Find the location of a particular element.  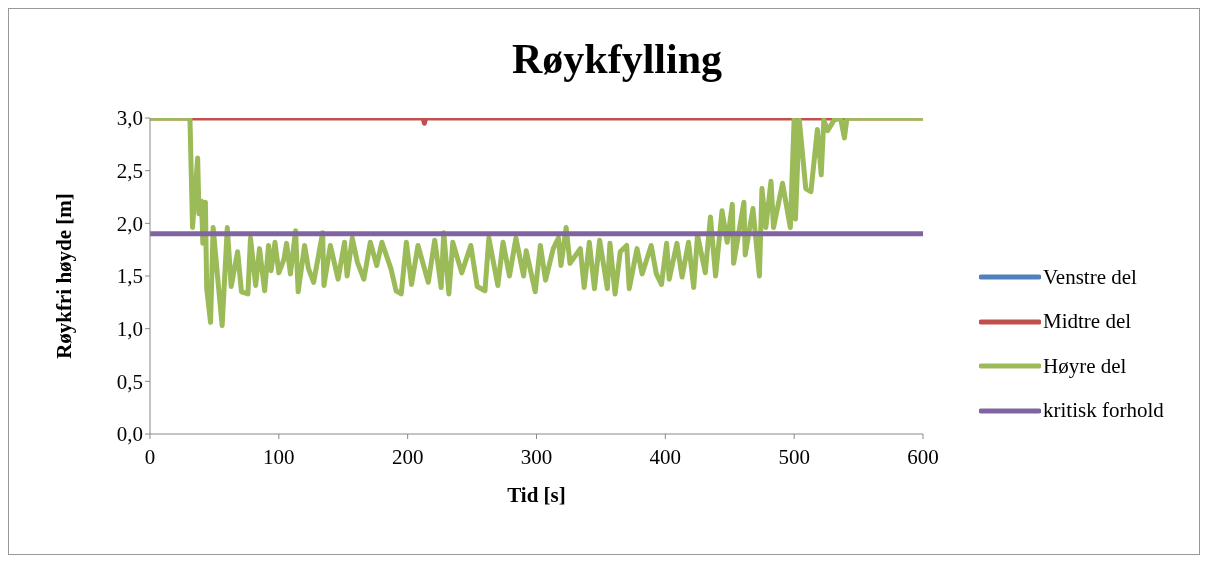

y-tick-label: 1,5 is located at coordinates (129, 276).